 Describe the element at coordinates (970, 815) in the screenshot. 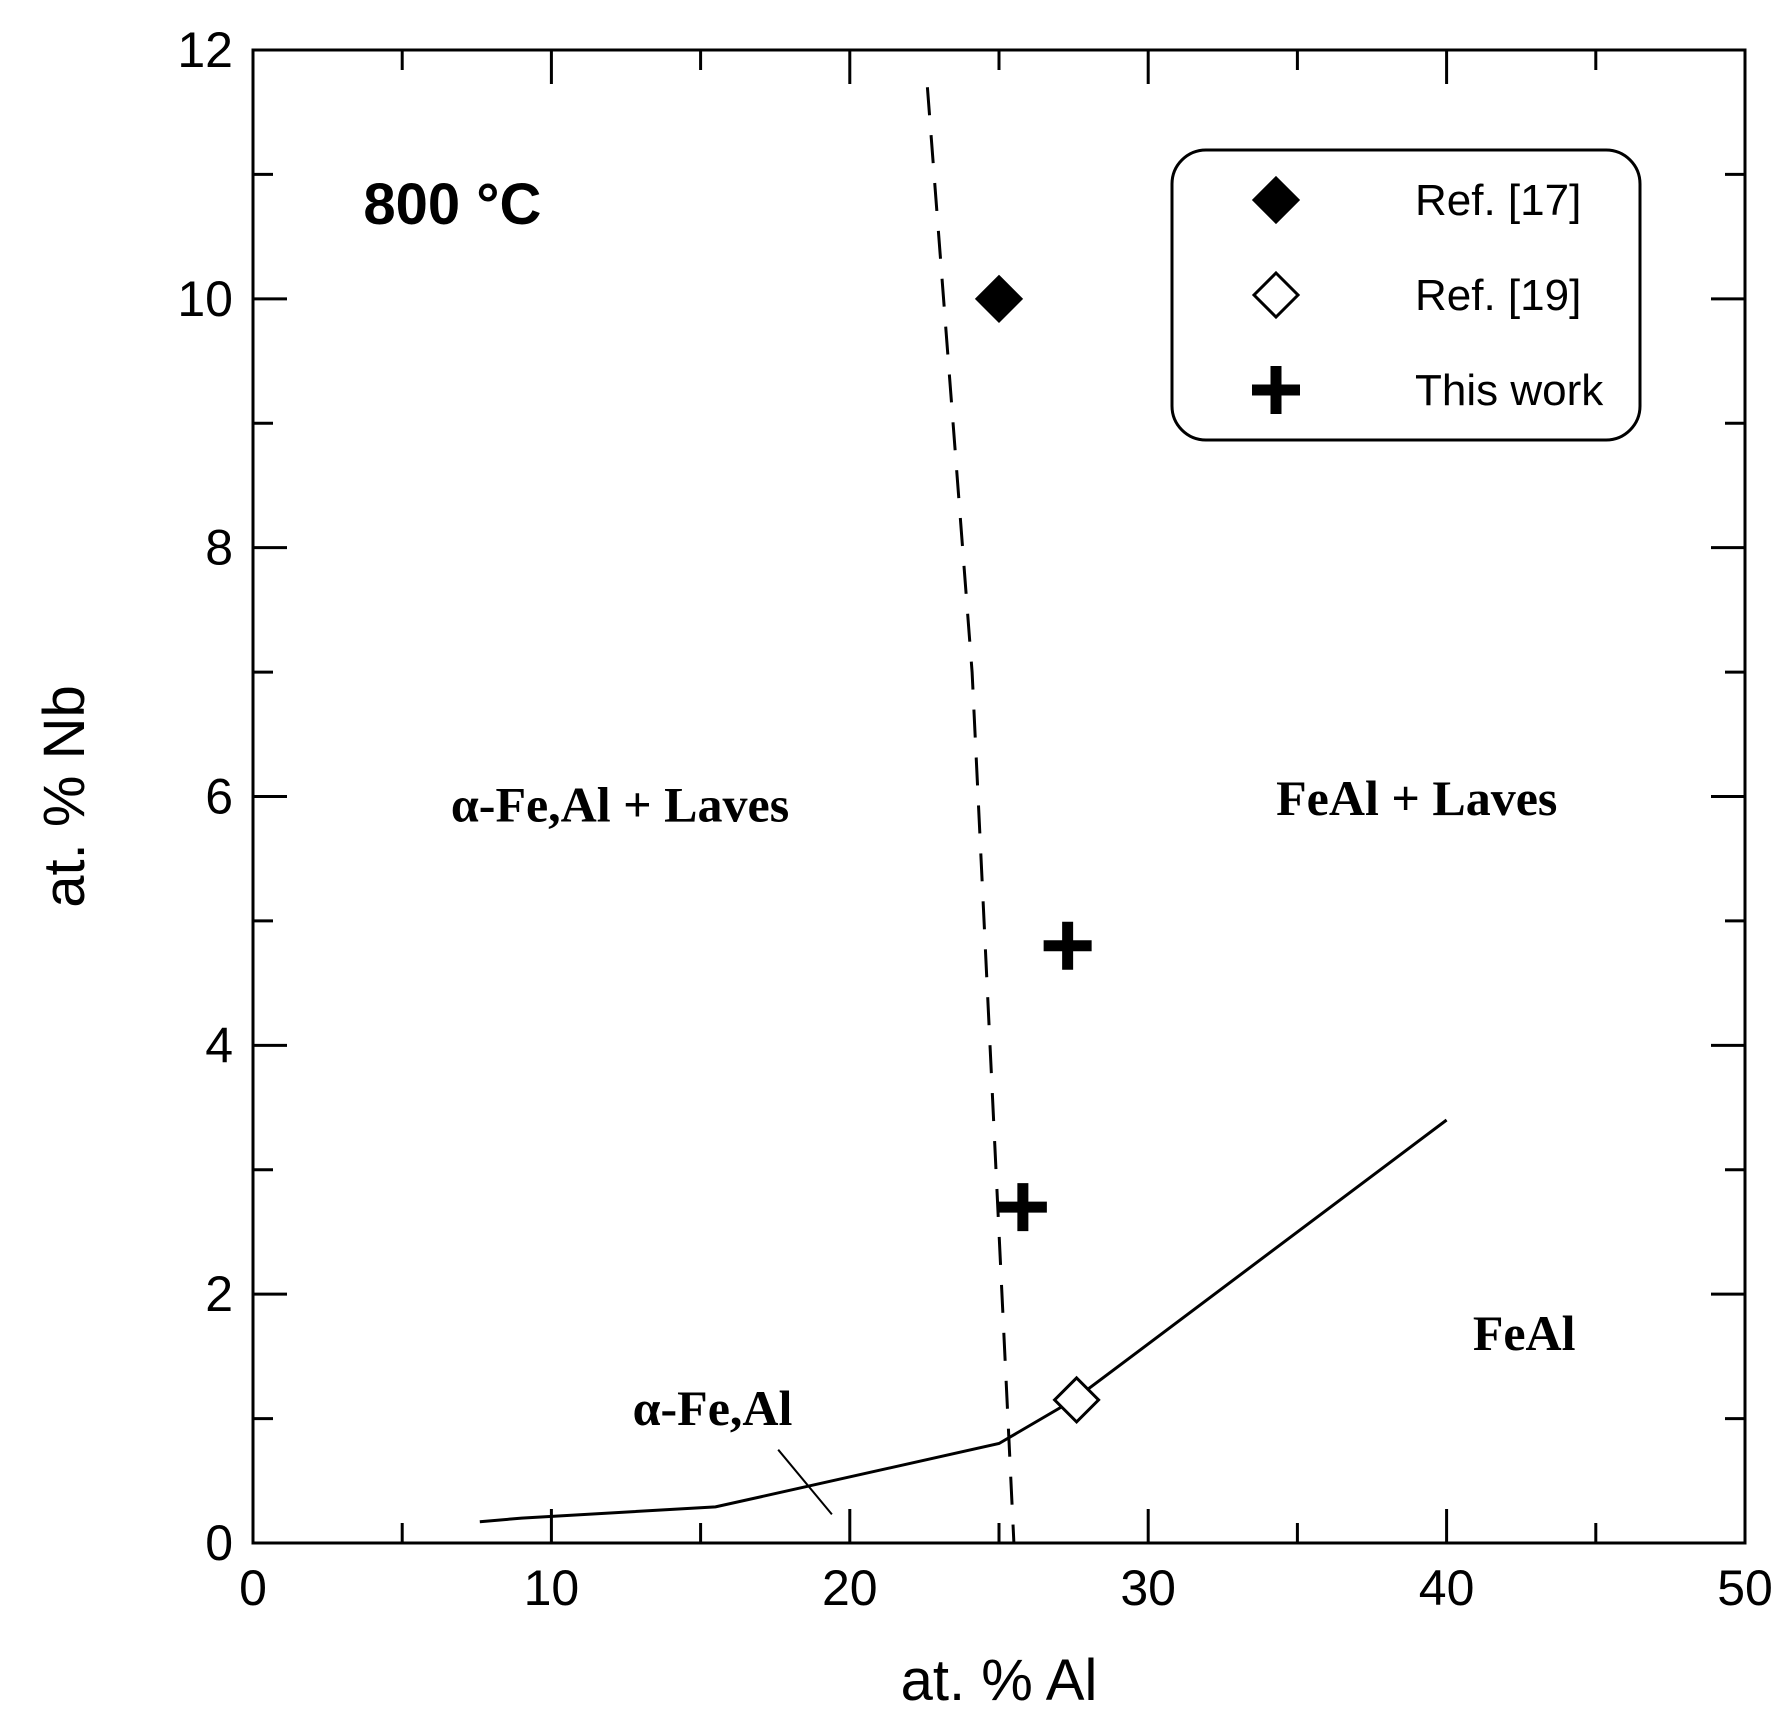

I see `a2-b2-boundary` at that location.